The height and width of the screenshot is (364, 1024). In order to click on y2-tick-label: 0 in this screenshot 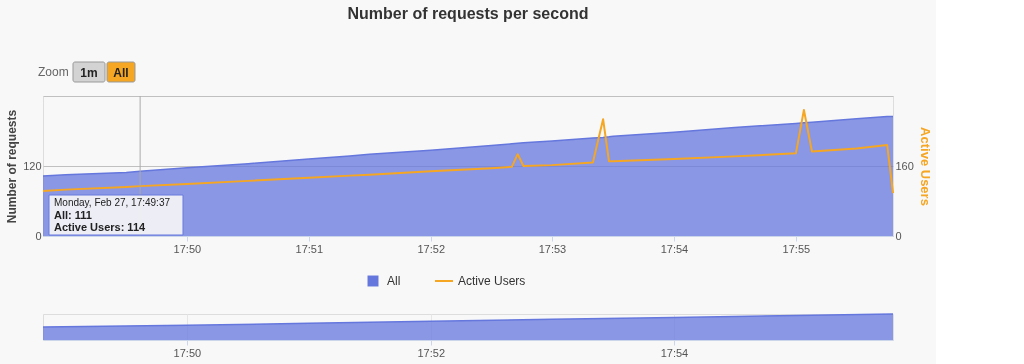, I will do `click(898, 235)`.